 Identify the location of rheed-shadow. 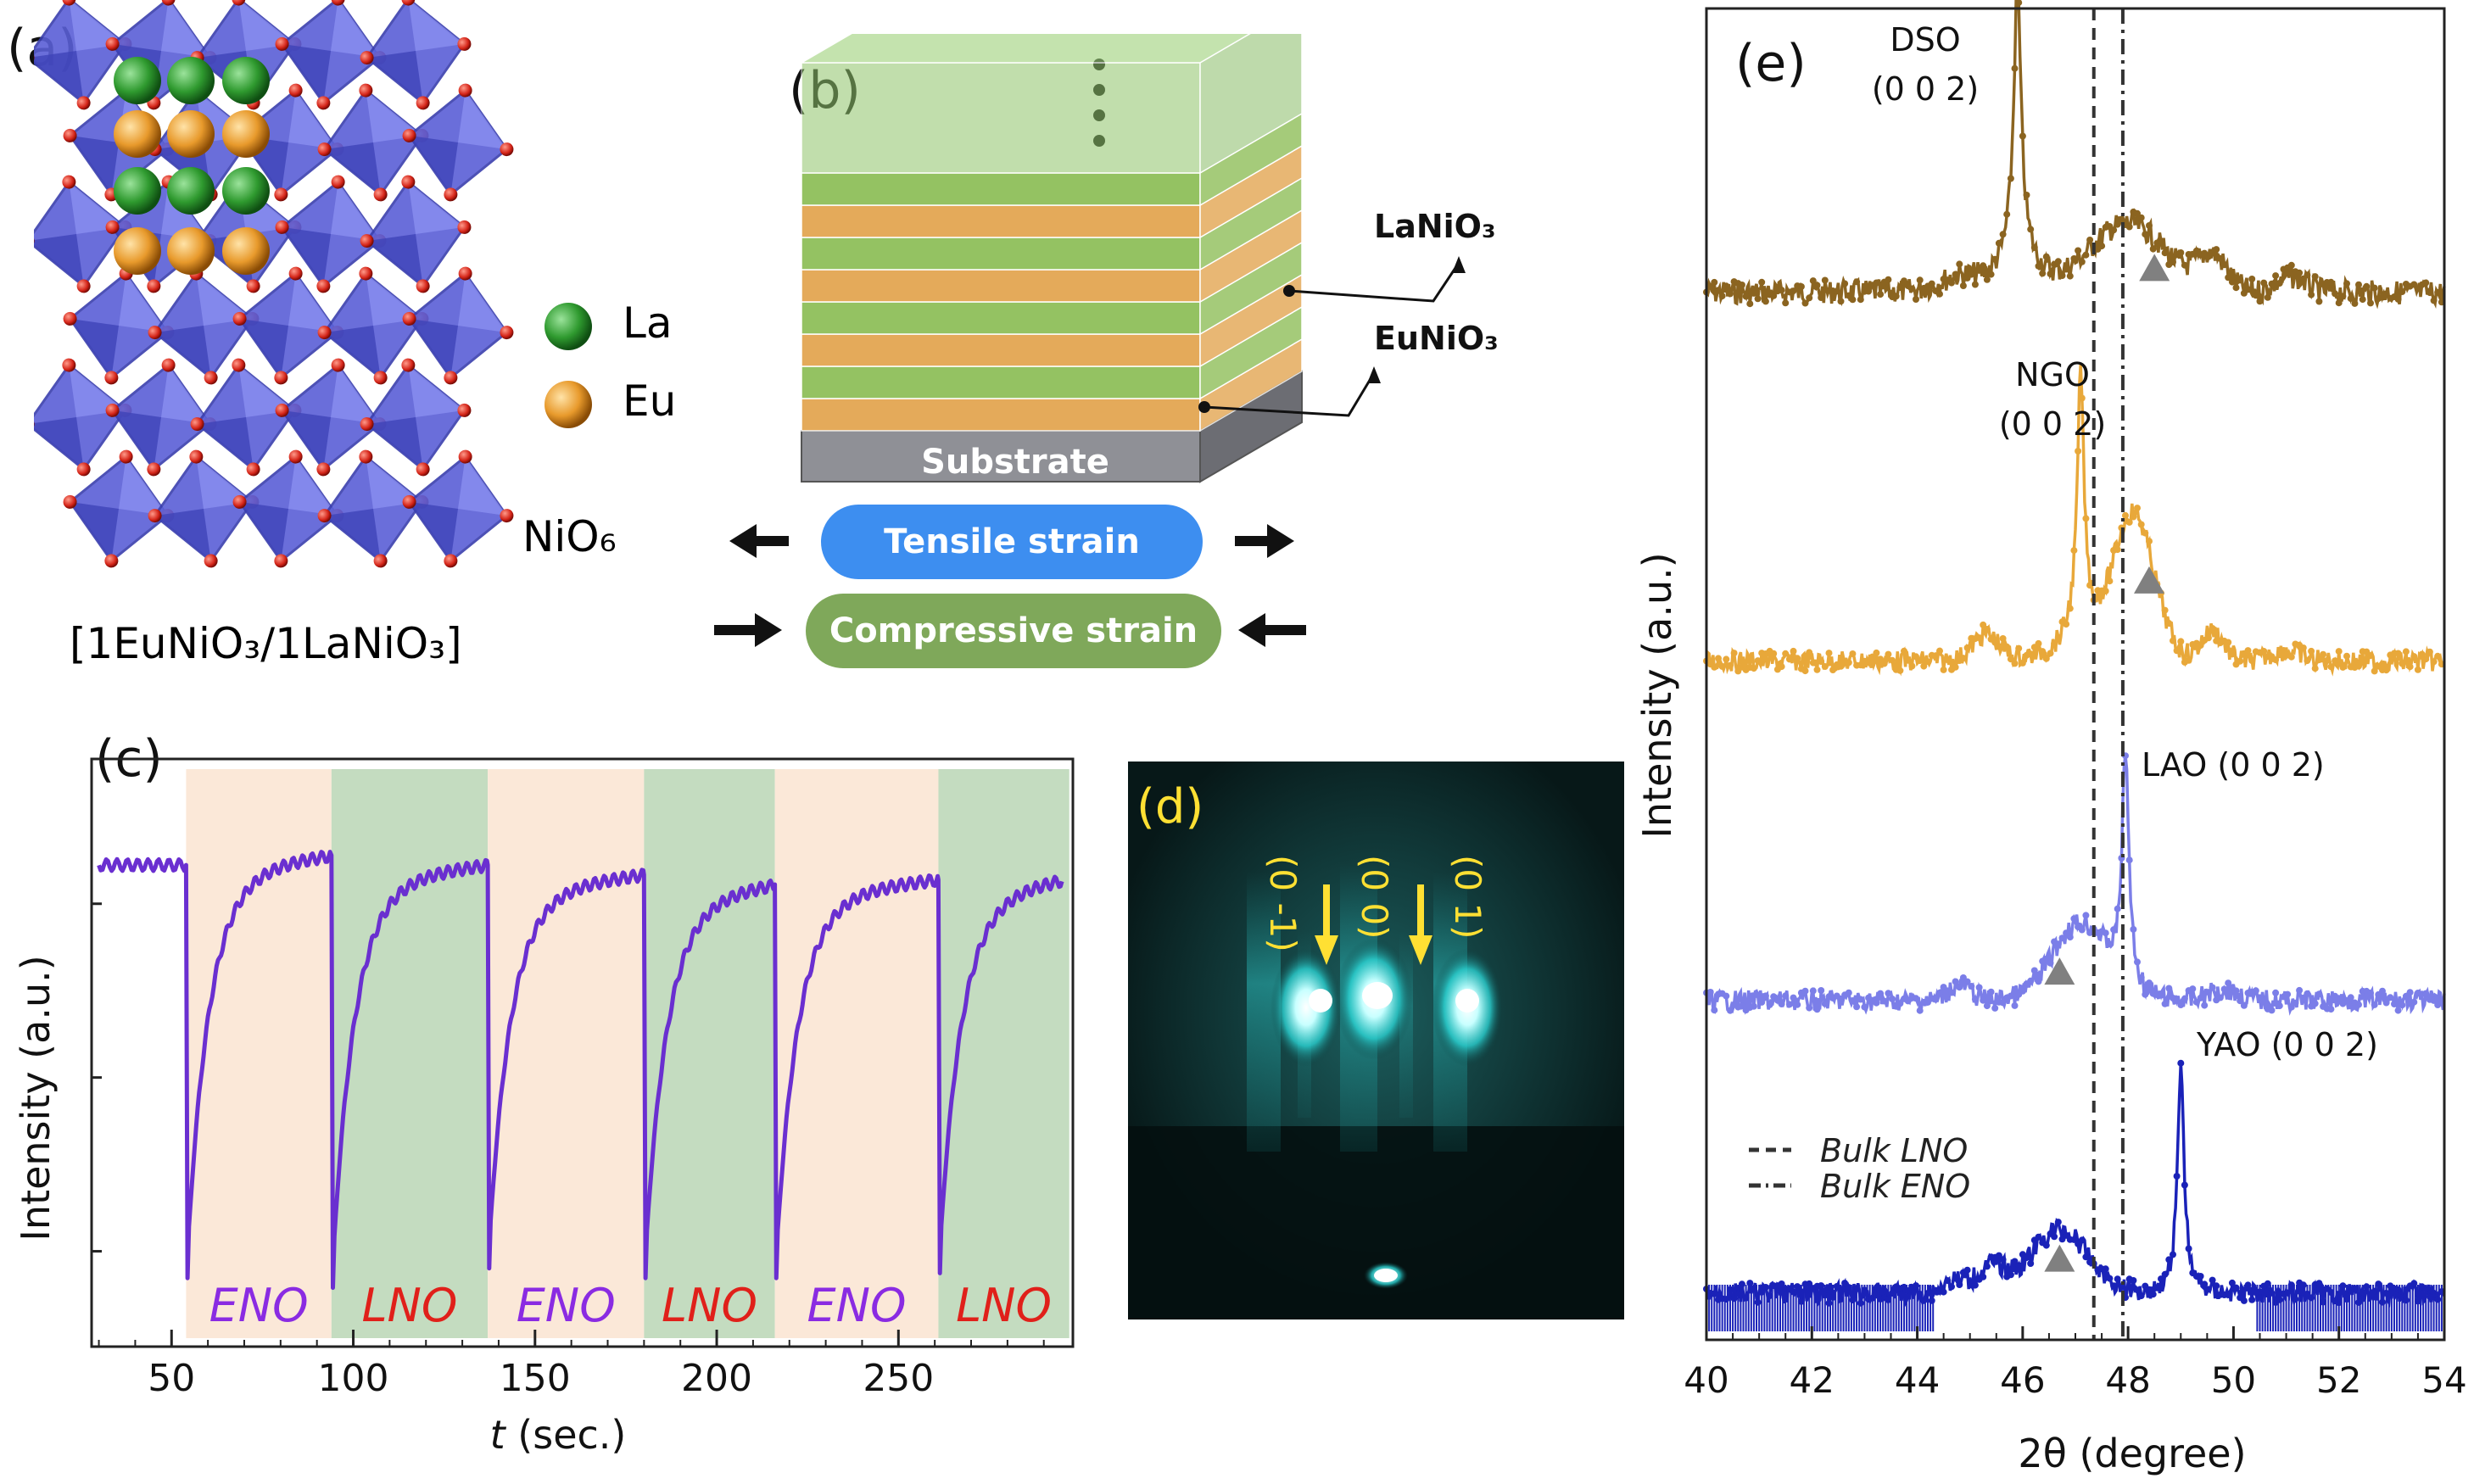
(1376, 1222).